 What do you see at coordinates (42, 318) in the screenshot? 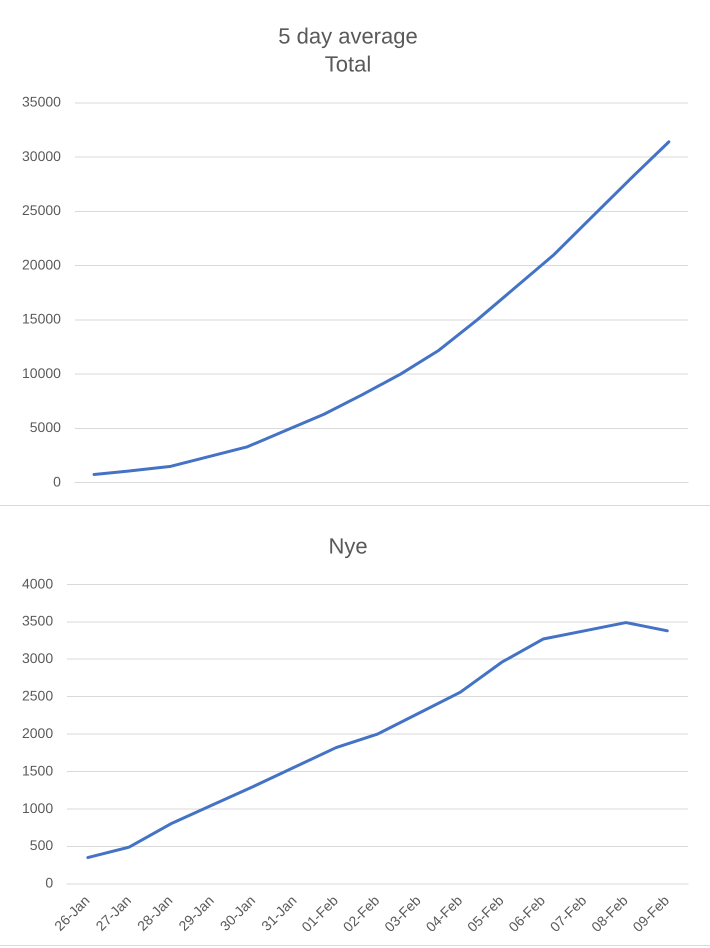
I see `y-tick-label: 15000` at bounding box center [42, 318].